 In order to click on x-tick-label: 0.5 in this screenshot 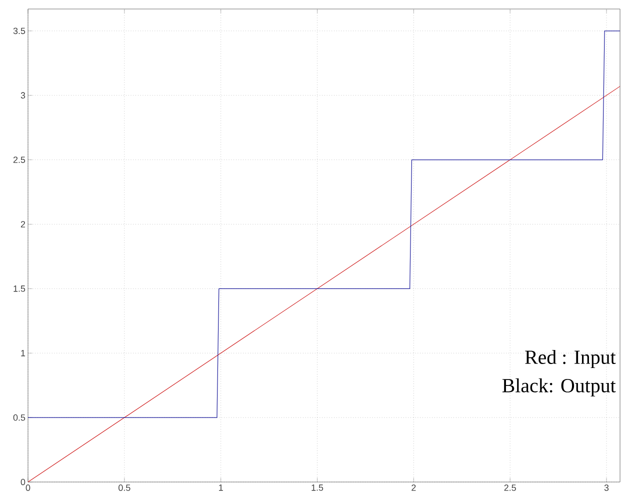, I will do `click(124, 487)`.